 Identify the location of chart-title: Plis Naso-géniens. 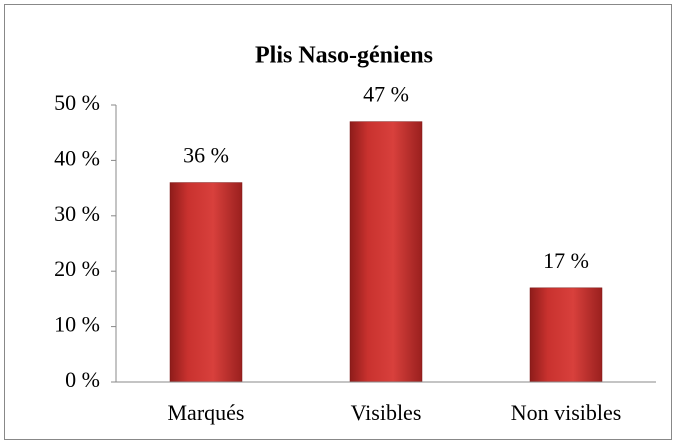
(344, 56).